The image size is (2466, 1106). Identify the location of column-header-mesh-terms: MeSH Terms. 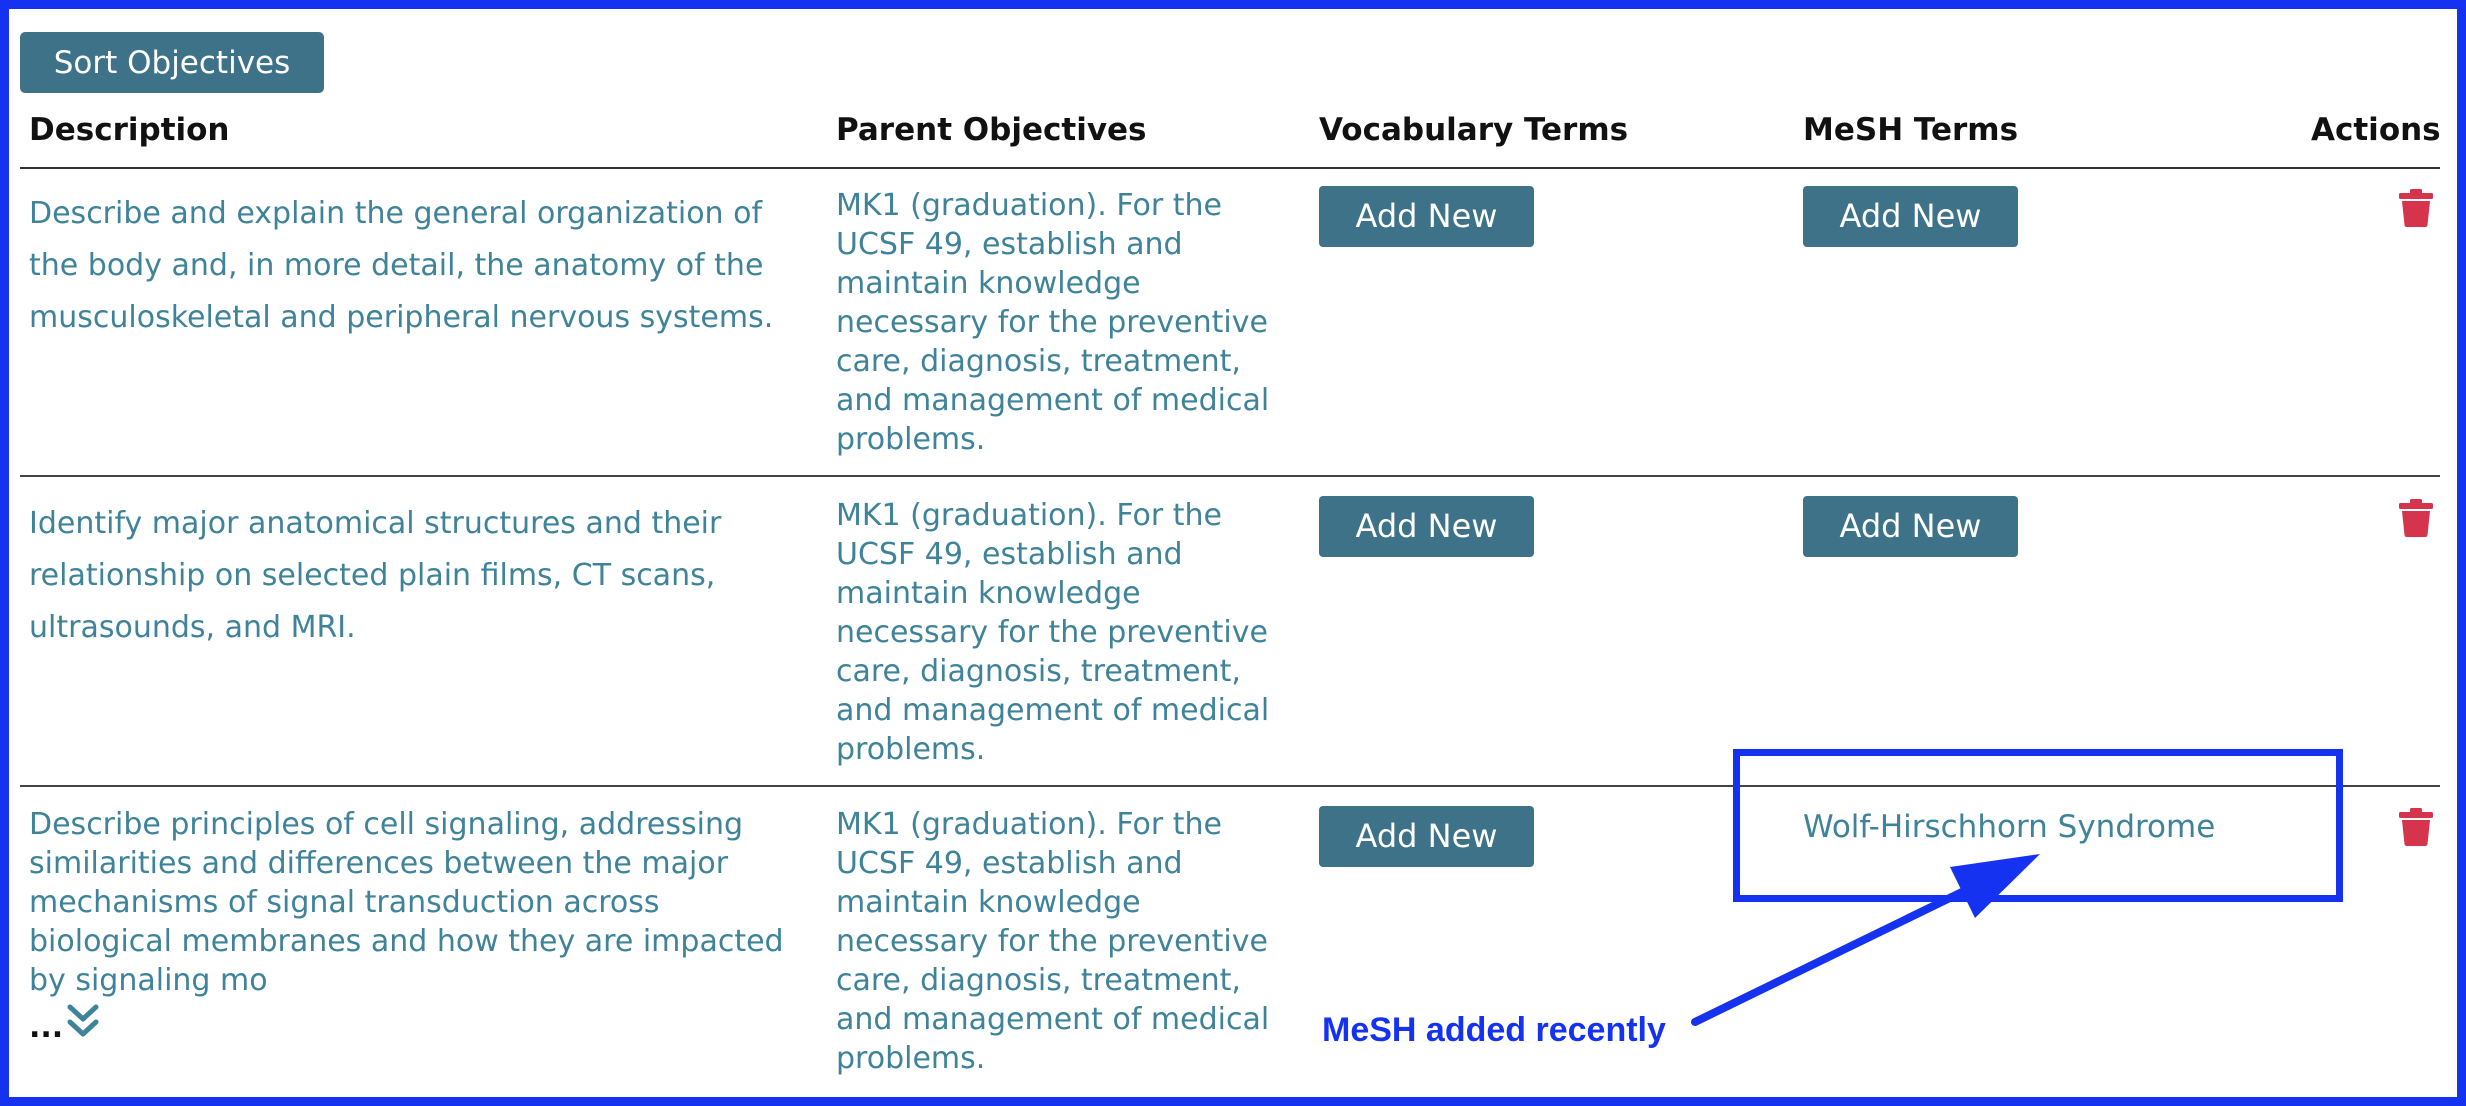
(1911, 130).